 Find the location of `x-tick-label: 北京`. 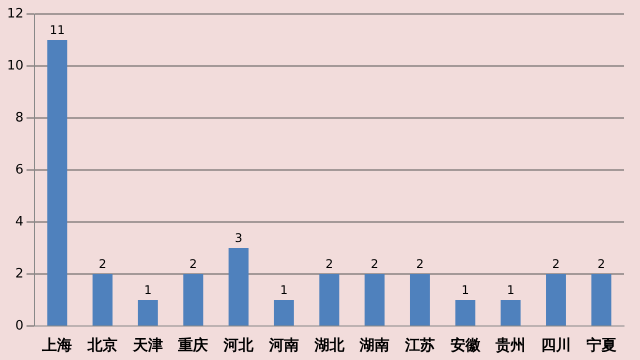

x-tick-label: 北京 is located at coordinates (102, 345).